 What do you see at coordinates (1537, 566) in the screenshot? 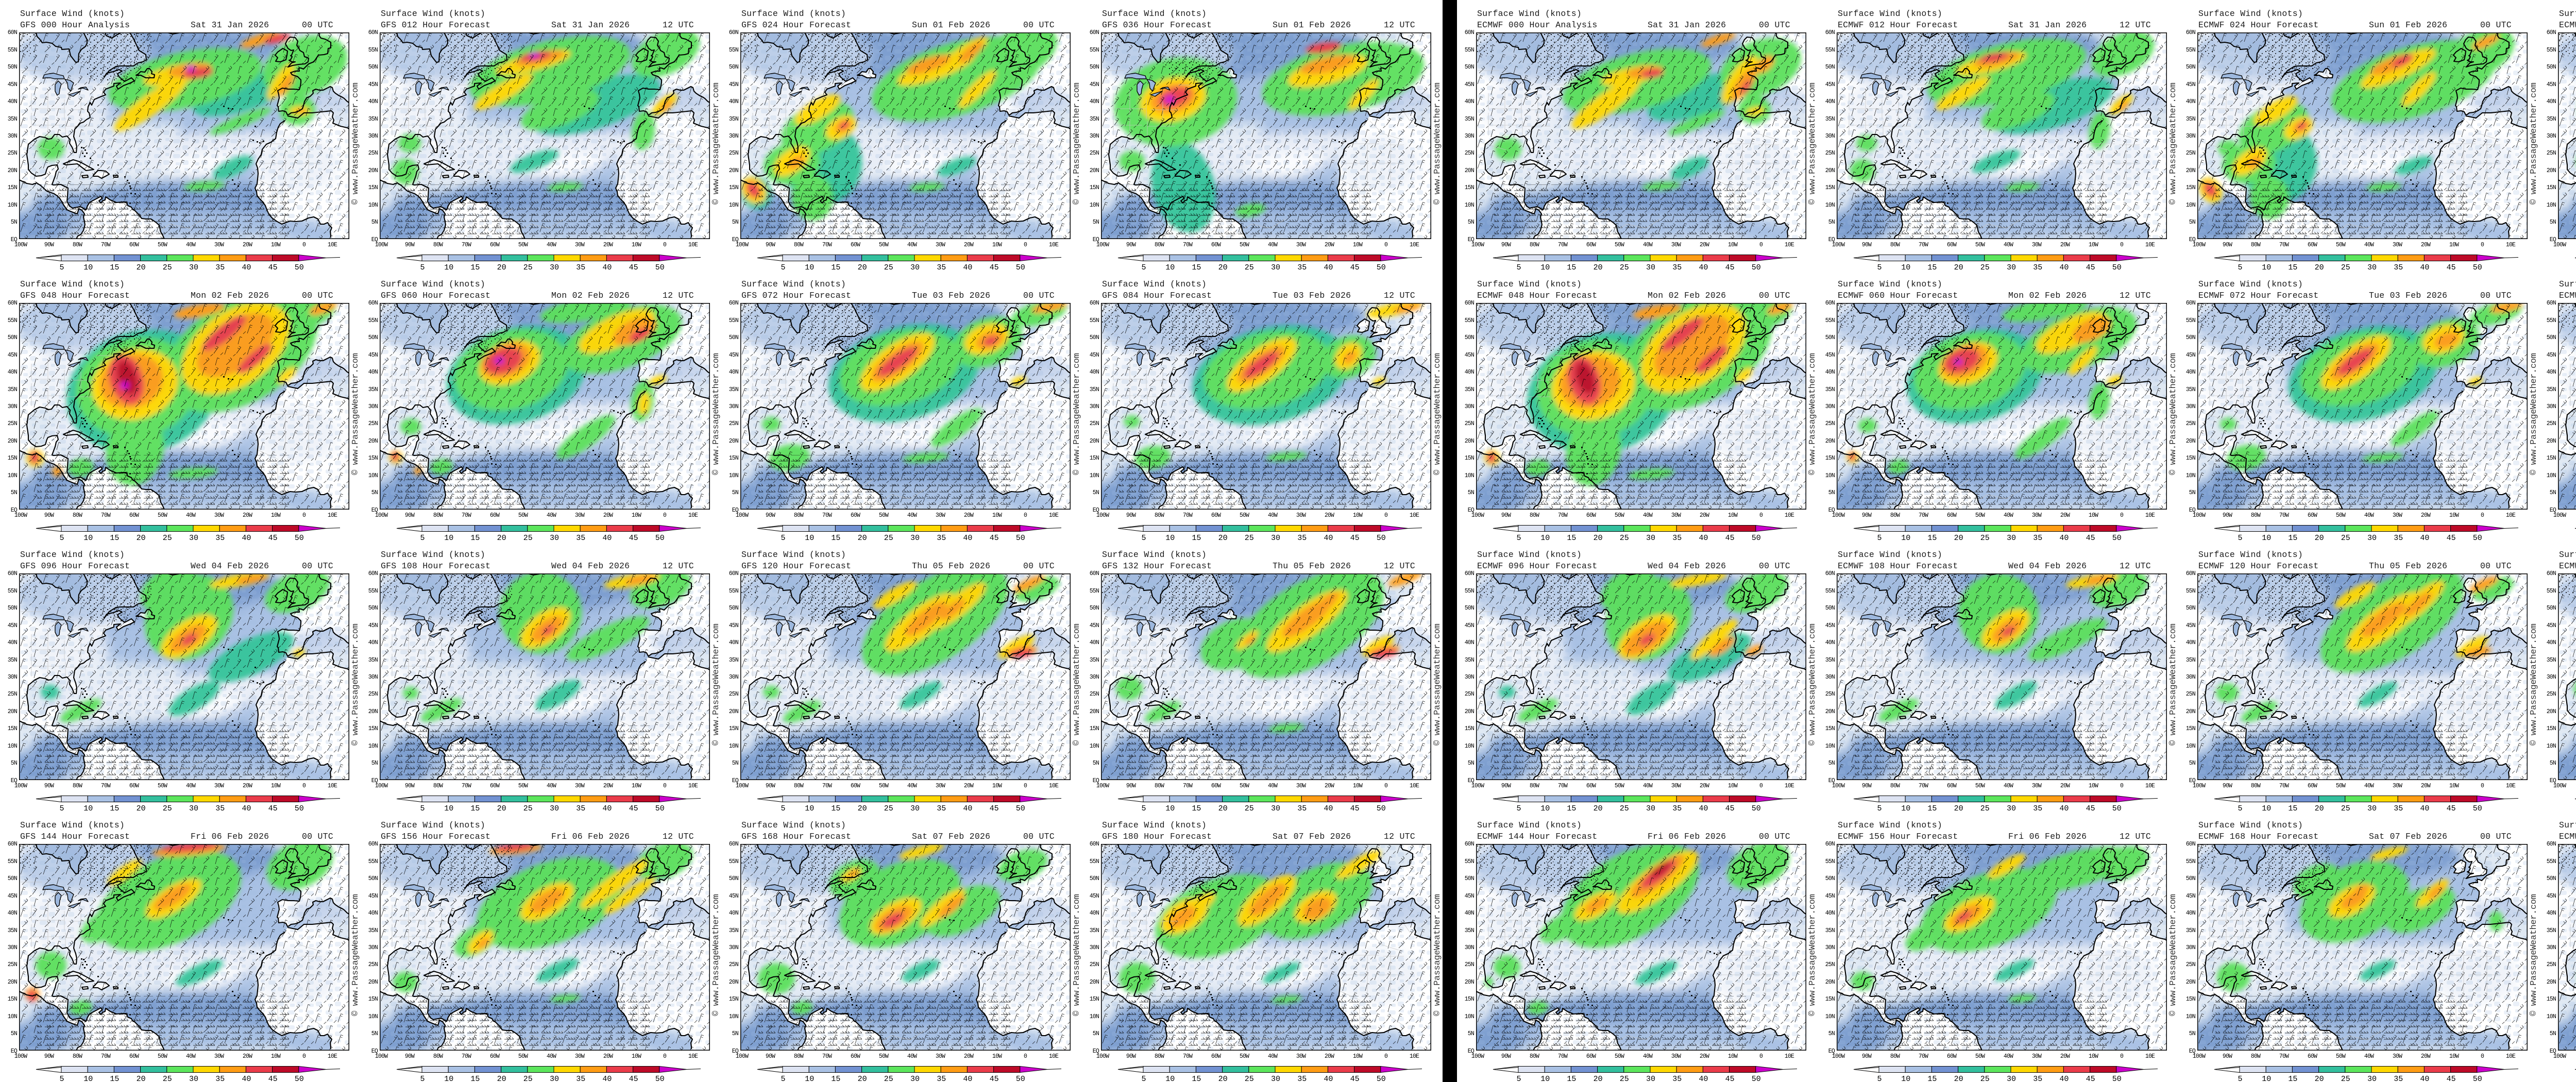
I see `svg-text: ECMWF 096 Hour Forecast` at bounding box center [1537, 566].